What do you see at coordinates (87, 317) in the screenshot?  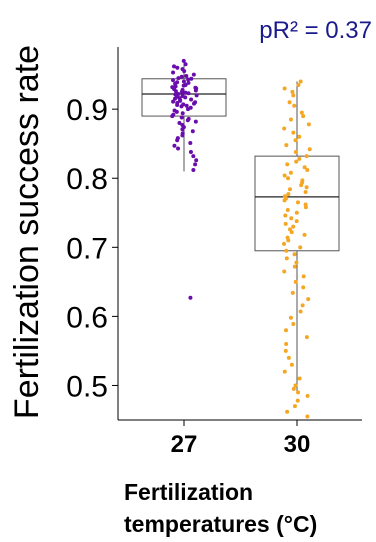 I see `y-tick-label-1: 0.6` at bounding box center [87, 317].